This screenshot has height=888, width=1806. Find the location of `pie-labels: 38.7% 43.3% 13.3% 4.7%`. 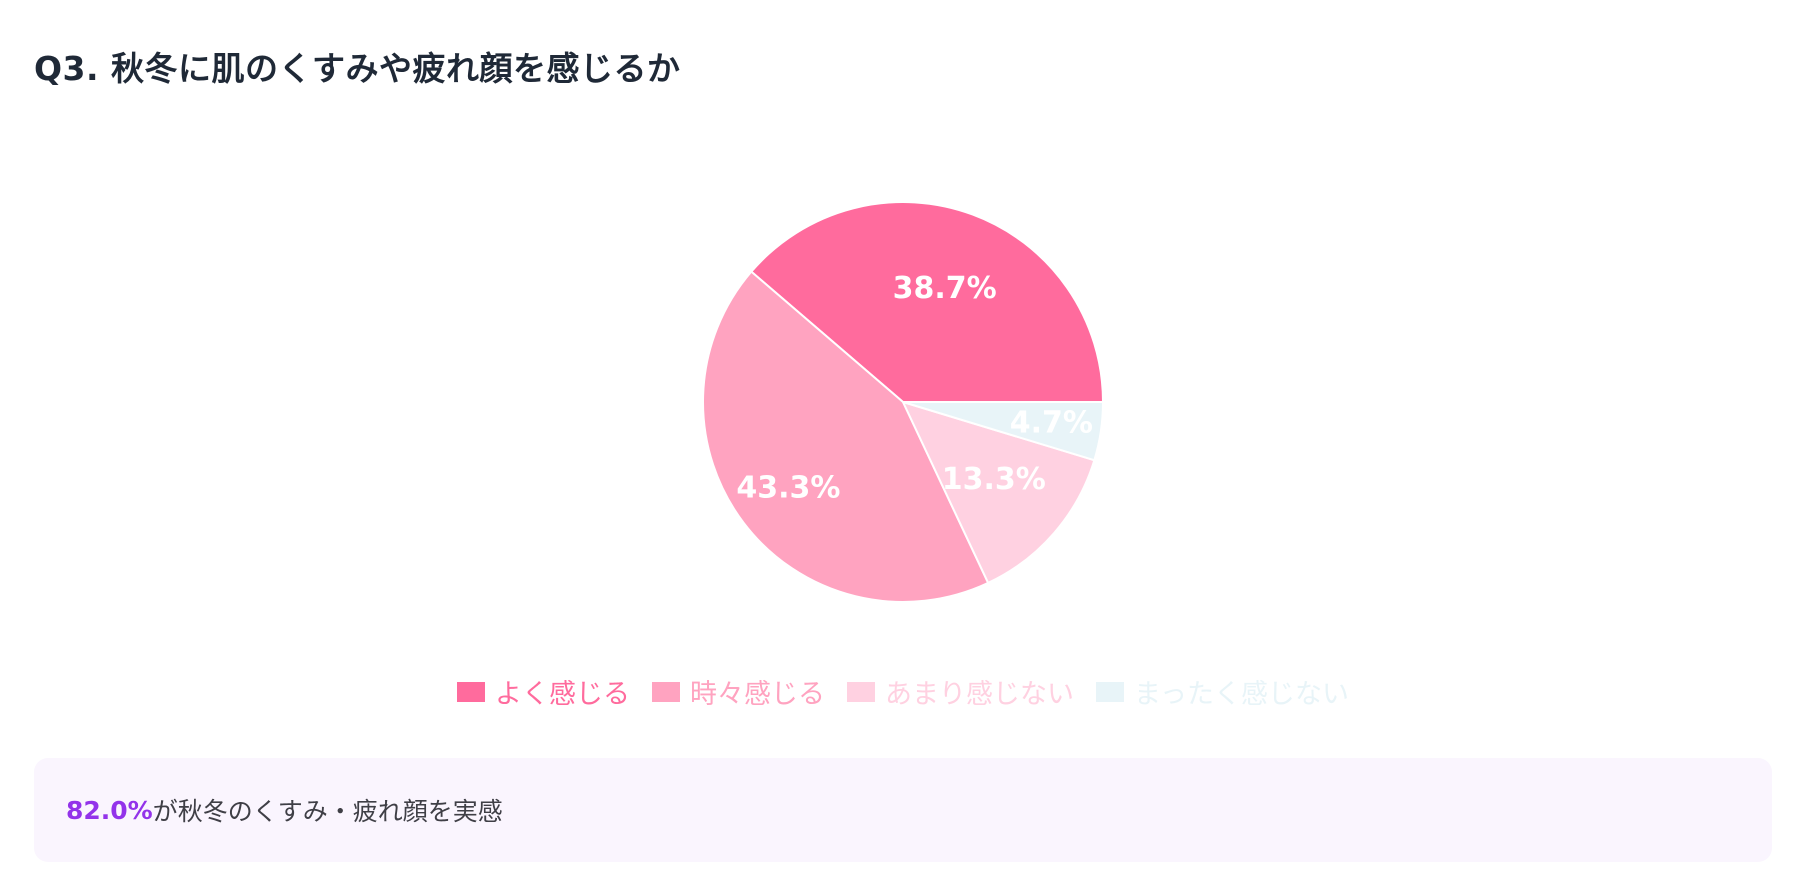

pie-labels: 38.7% 43.3% 13.3% 4.7% is located at coordinates (914, 388).